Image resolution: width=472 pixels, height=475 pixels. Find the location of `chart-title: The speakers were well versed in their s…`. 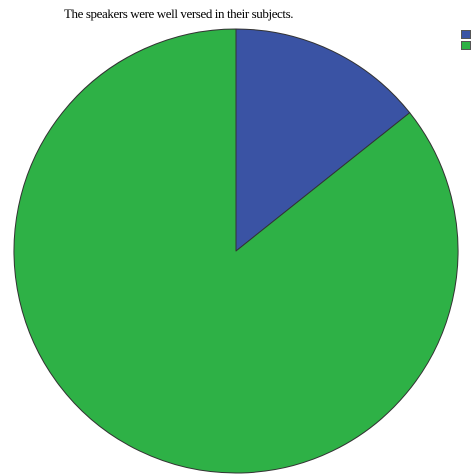

chart-title: The speakers were well versed in their s… is located at coordinates (179, 13).